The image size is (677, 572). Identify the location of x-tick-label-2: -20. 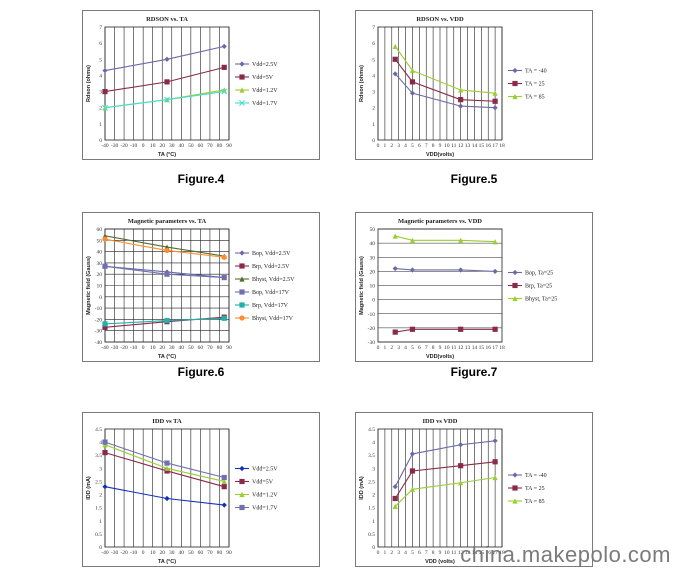
(124, 348).